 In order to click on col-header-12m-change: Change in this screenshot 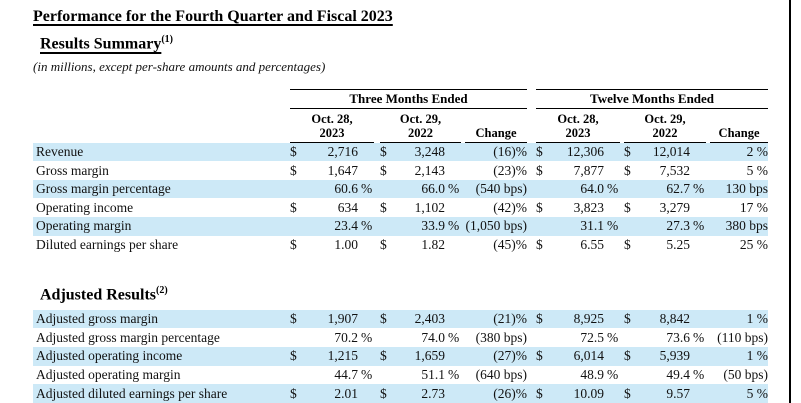, I will do `click(739, 126)`.